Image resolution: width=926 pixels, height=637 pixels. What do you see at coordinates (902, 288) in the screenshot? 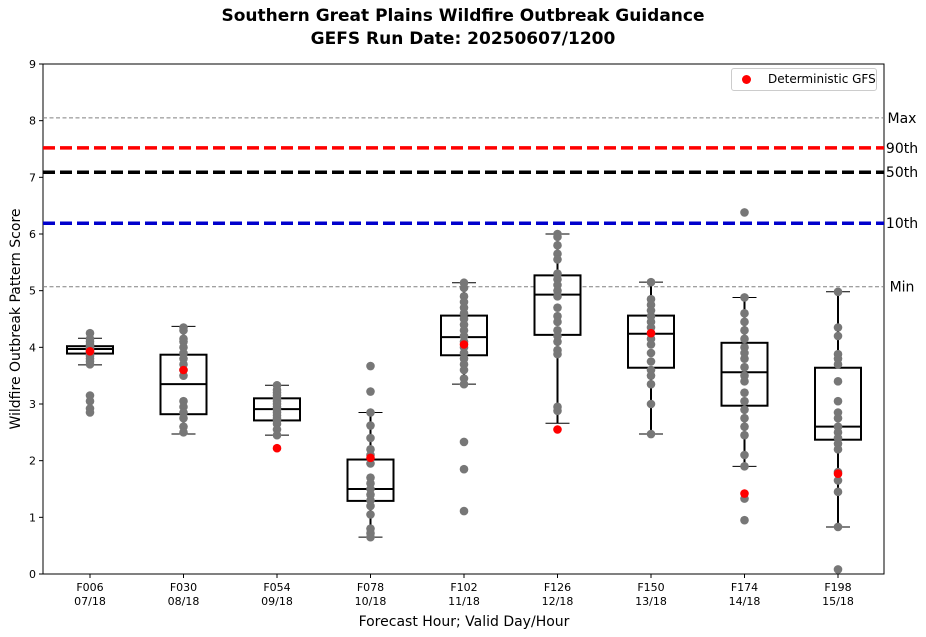
I see `reference-label-min: Min` at bounding box center [902, 288].